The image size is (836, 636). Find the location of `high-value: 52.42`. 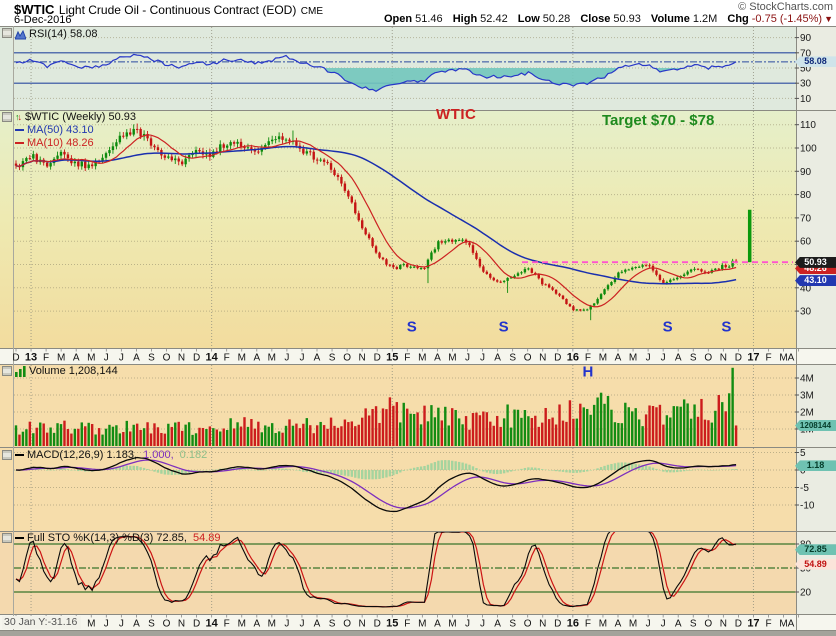

high-value: 52.42 is located at coordinates (494, 19).